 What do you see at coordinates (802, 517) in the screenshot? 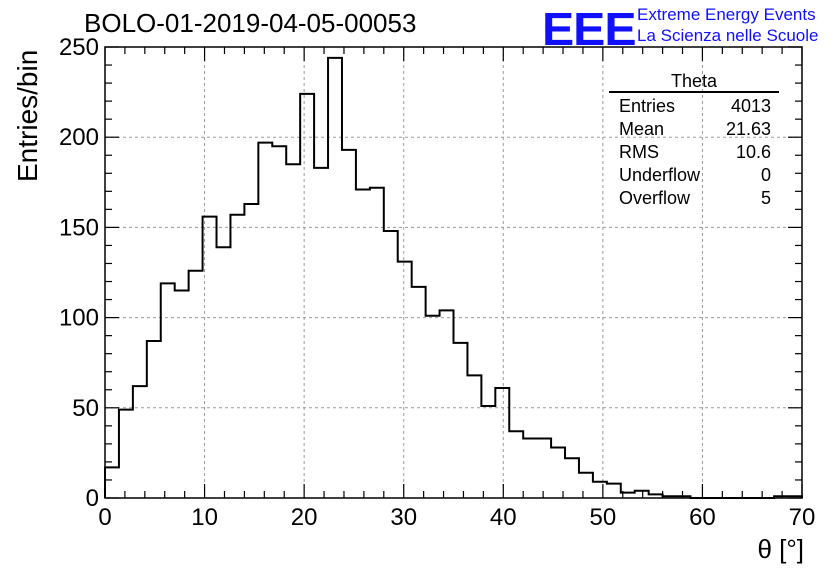
I see `x-tick-label: 70` at bounding box center [802, 517].